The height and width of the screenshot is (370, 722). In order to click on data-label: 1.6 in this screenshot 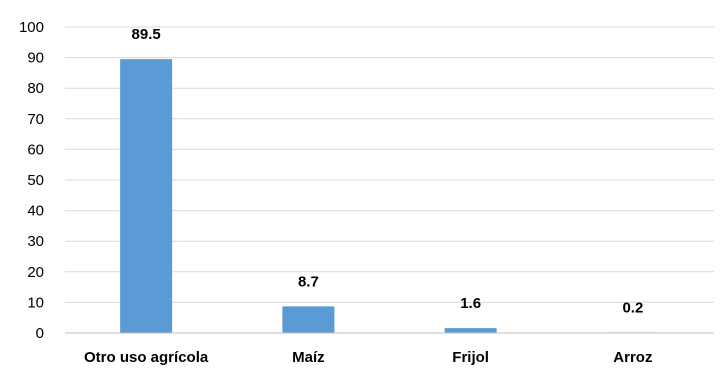, I will do `click(470, 303)`.